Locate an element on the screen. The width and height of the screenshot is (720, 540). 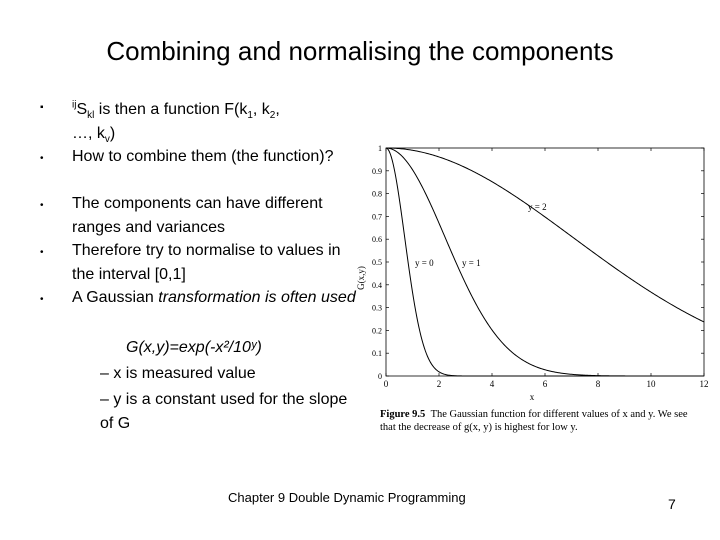
y-tick-label: 0.3 is located at coordinates (377, 308).